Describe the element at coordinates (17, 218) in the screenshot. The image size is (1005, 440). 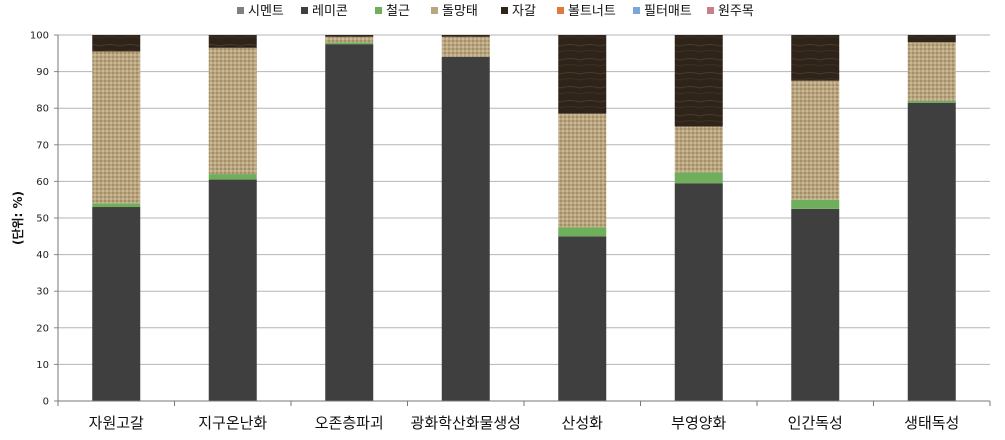
I see `y-axis-label: (단위: %)` at that location.